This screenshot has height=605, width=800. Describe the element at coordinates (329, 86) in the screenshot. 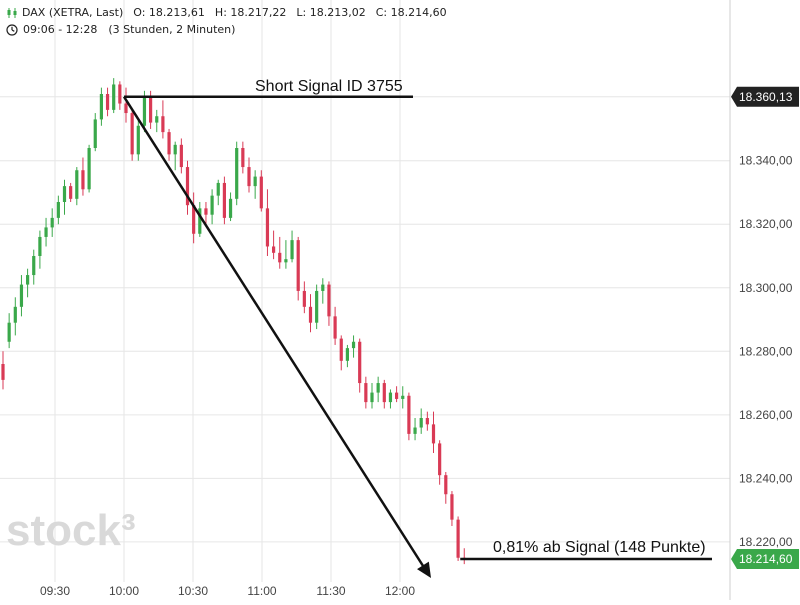

I see `signal-label: Short Signal ID 3755` at that location.